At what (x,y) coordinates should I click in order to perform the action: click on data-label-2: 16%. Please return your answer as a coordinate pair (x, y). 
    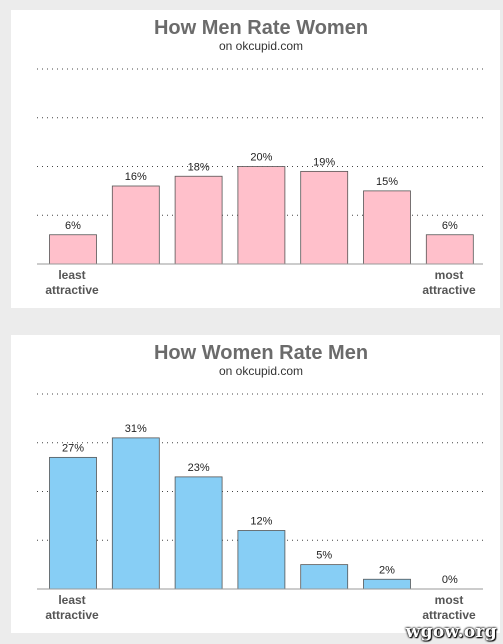
    Looking at the image, I should click on (136, 177).